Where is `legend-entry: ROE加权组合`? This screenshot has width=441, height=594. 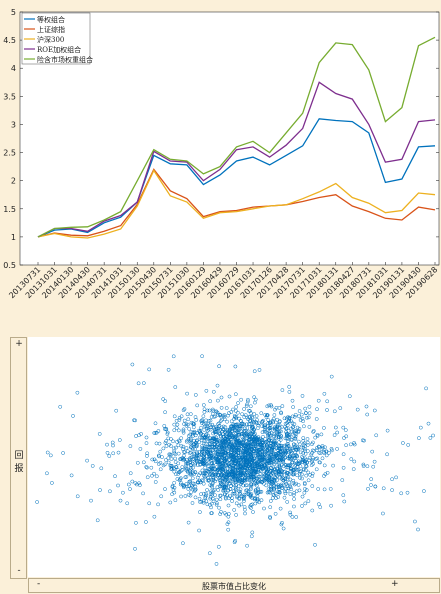
legend-entry: ROE加权组合 is located at coordinates (59, 49).